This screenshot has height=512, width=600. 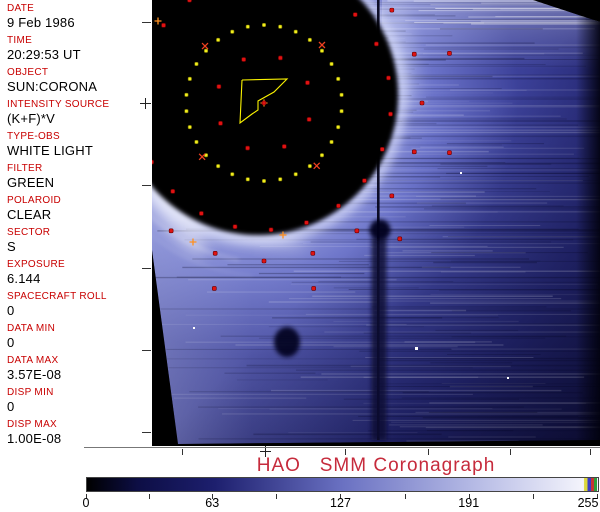 What do you see at coordinates (78, 275) in the screenshot?
I see `field-exposure: EXPOSURE 6.144` at bounding box center [78, 275].